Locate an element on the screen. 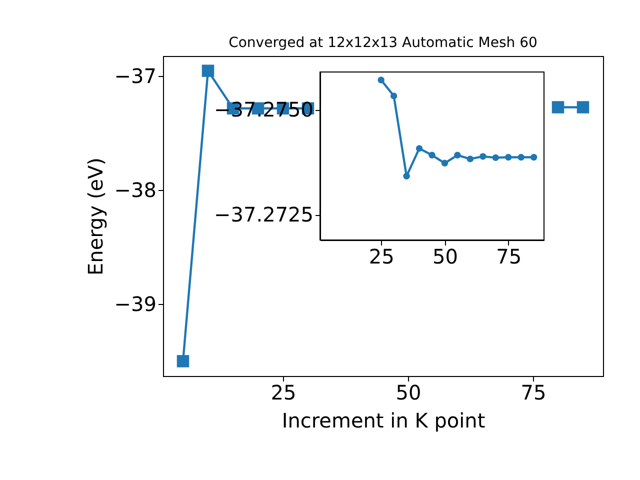  chart-title: Converged at 12x12x13 Automatic Mesh 60 is located at coordinates (383, 43).